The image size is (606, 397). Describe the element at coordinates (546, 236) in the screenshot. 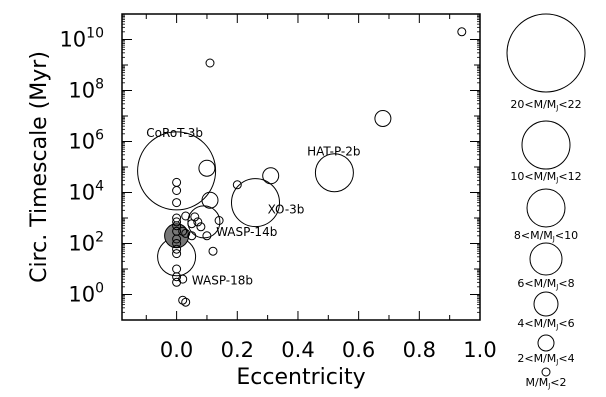

I see `legend-label: 8<M/MJ<10` at that location.